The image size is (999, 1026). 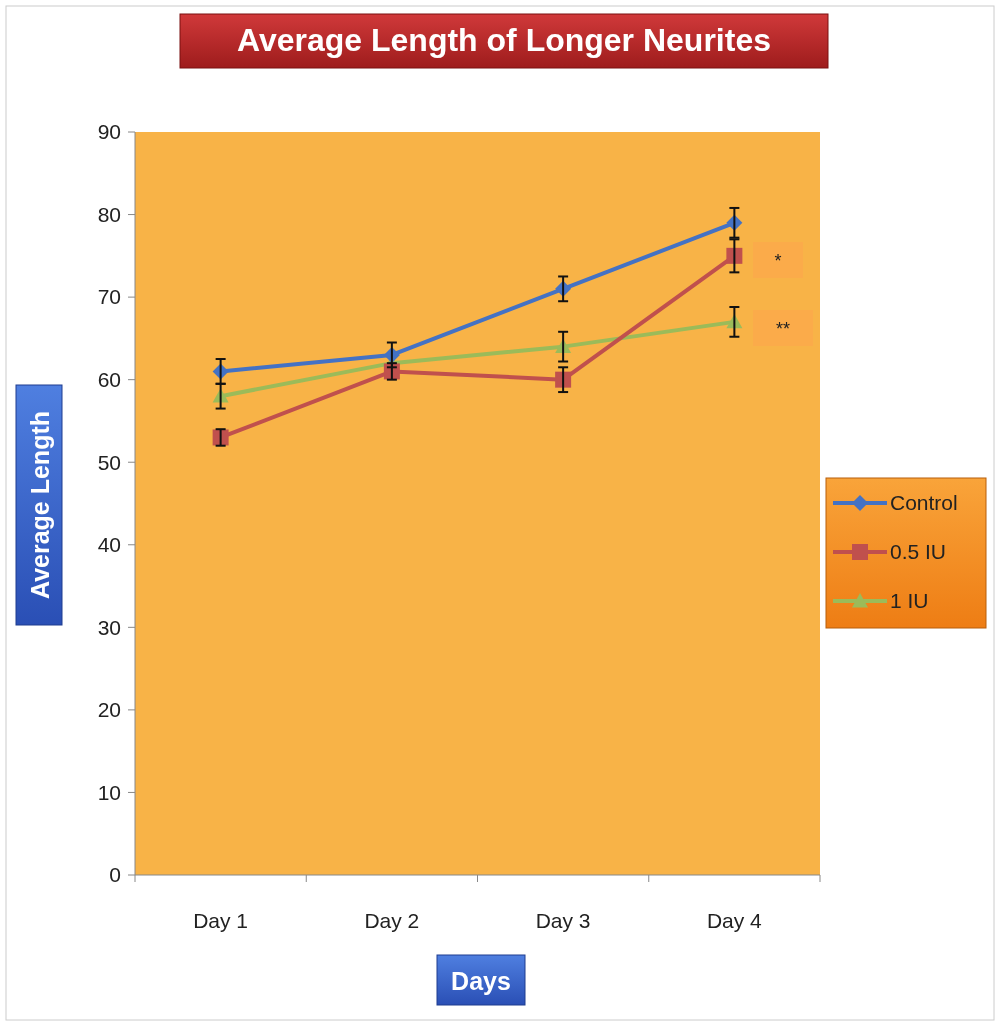 I want to click on y-tick-label: 80, so click(x=109, y=214).